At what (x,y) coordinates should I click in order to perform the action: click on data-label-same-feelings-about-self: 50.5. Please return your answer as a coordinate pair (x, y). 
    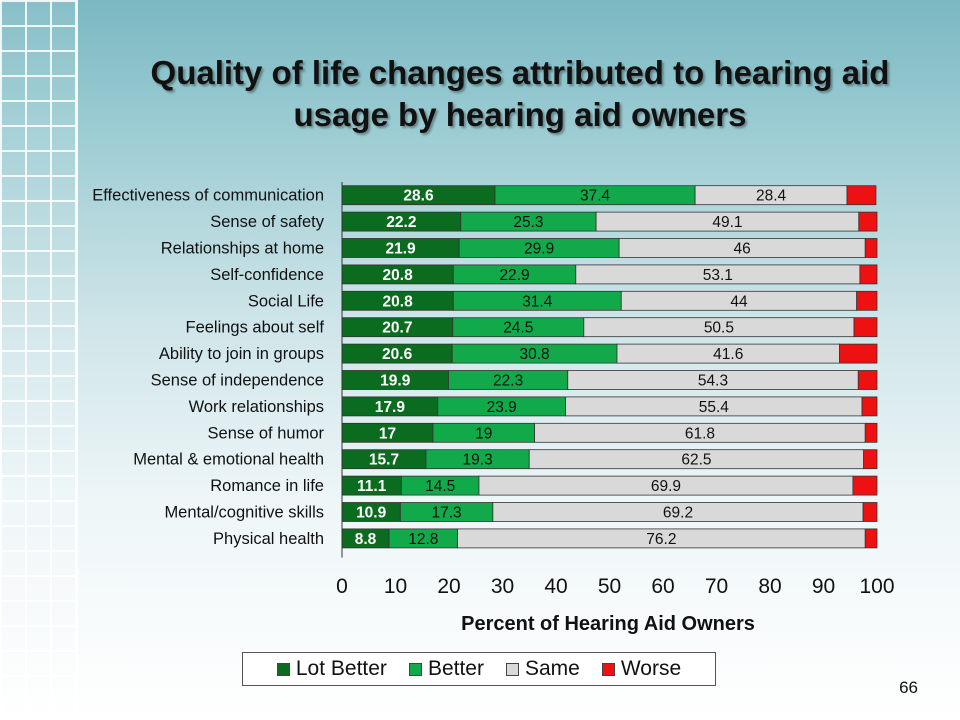
    Looking at the image, I should click on (719, 328).